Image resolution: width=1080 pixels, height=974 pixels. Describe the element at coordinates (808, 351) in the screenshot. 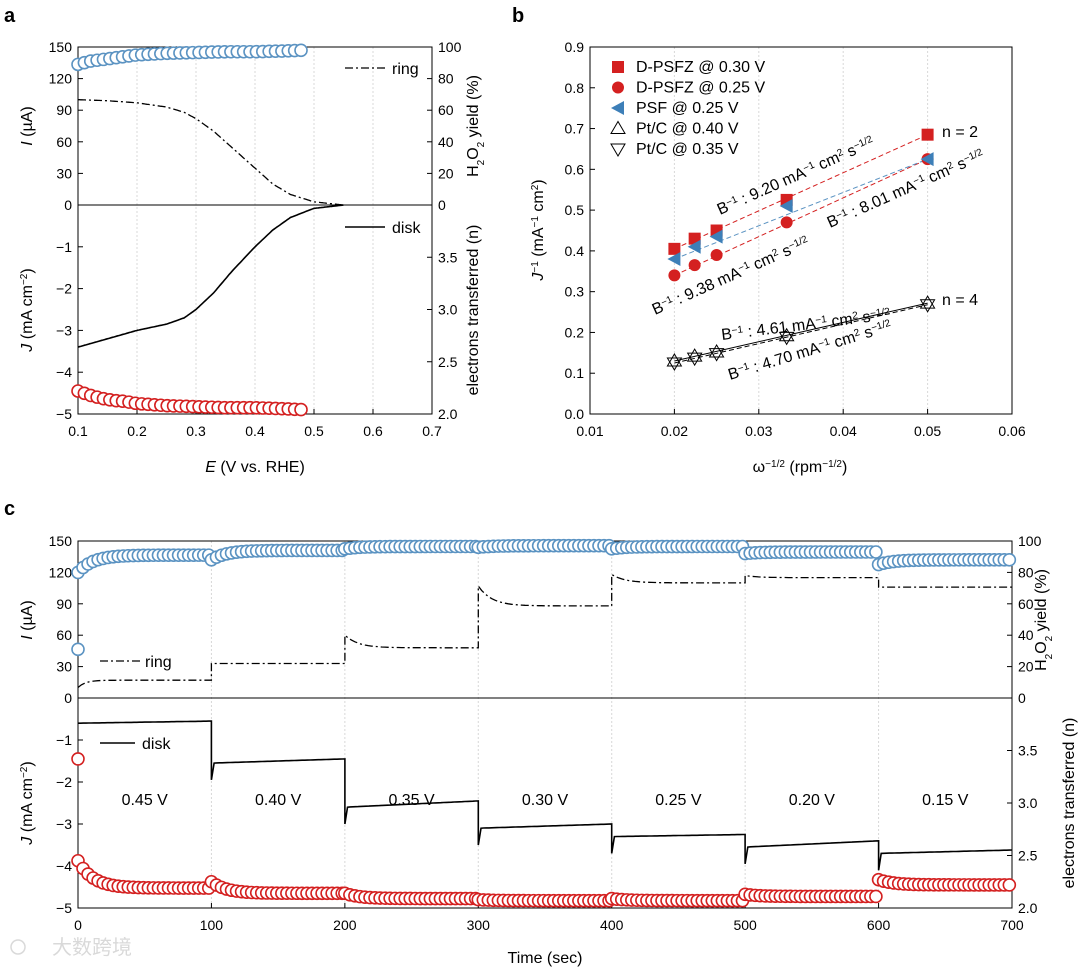

I see `b-annot-b5-part: mA` at that location.